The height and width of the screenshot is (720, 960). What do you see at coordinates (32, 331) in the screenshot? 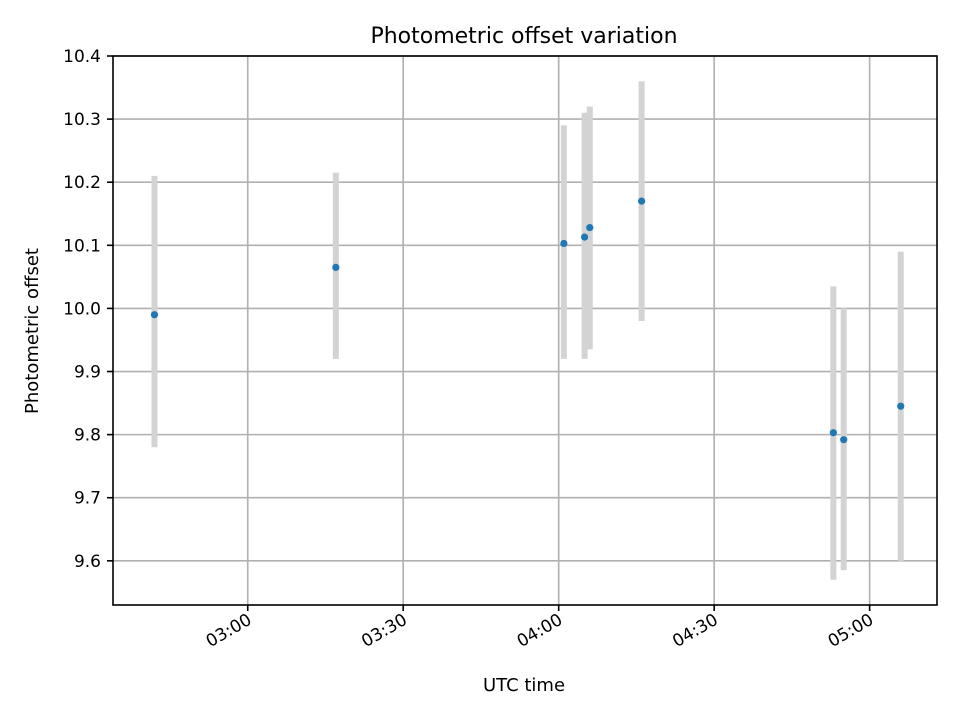
I see `y-axis-label: Photometric offset` at bounding box center [32, 331].